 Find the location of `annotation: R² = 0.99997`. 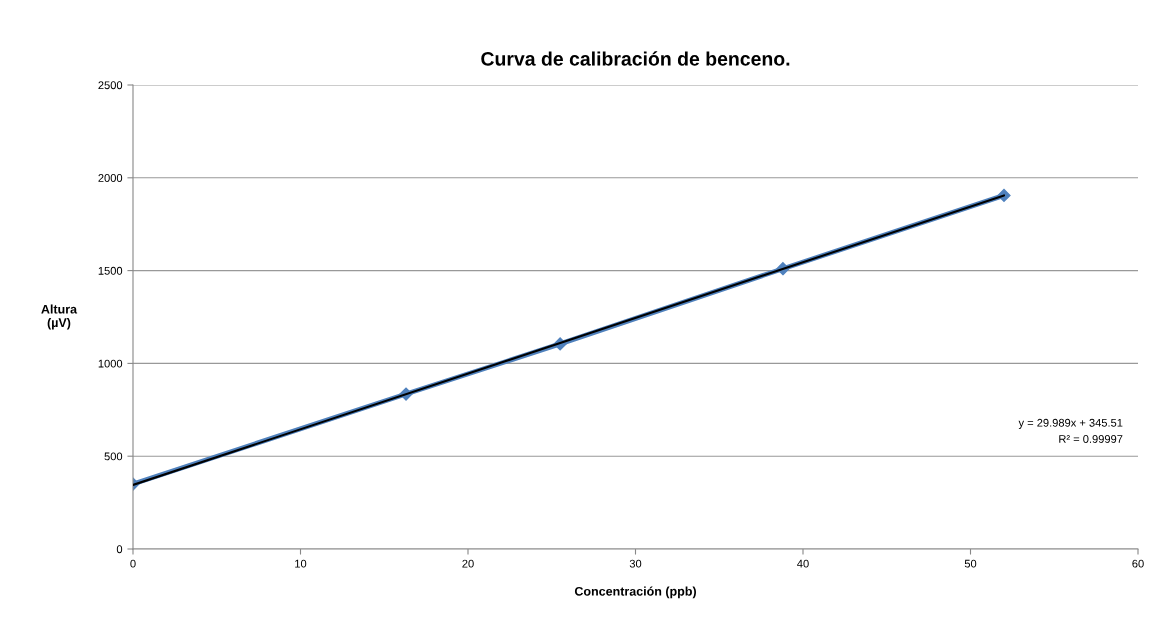

annotation: R² = 0.99997 is located at coordinates (1091, 439).